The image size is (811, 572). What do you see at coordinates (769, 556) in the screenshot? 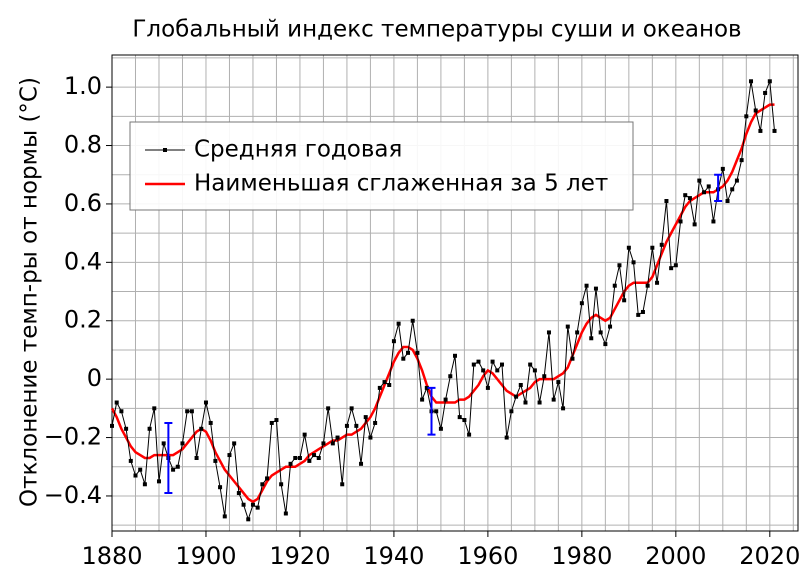
I see `x-tick-label: 2020` at bounding box center [769, 556].